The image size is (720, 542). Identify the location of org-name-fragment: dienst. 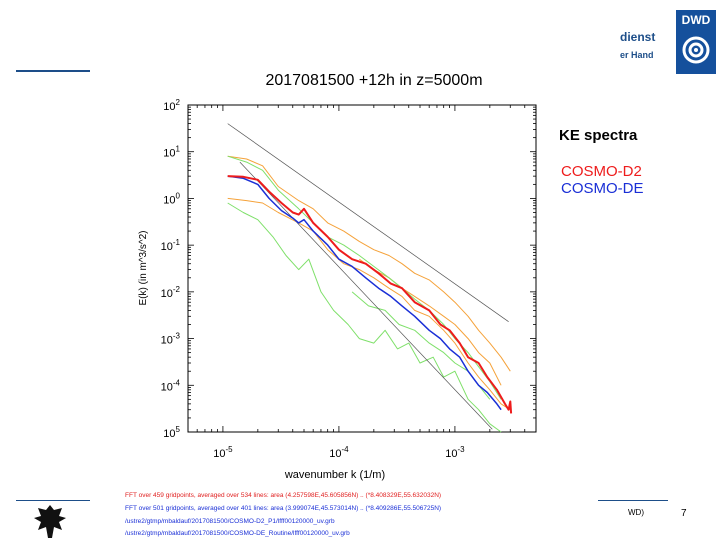
(638, 37).